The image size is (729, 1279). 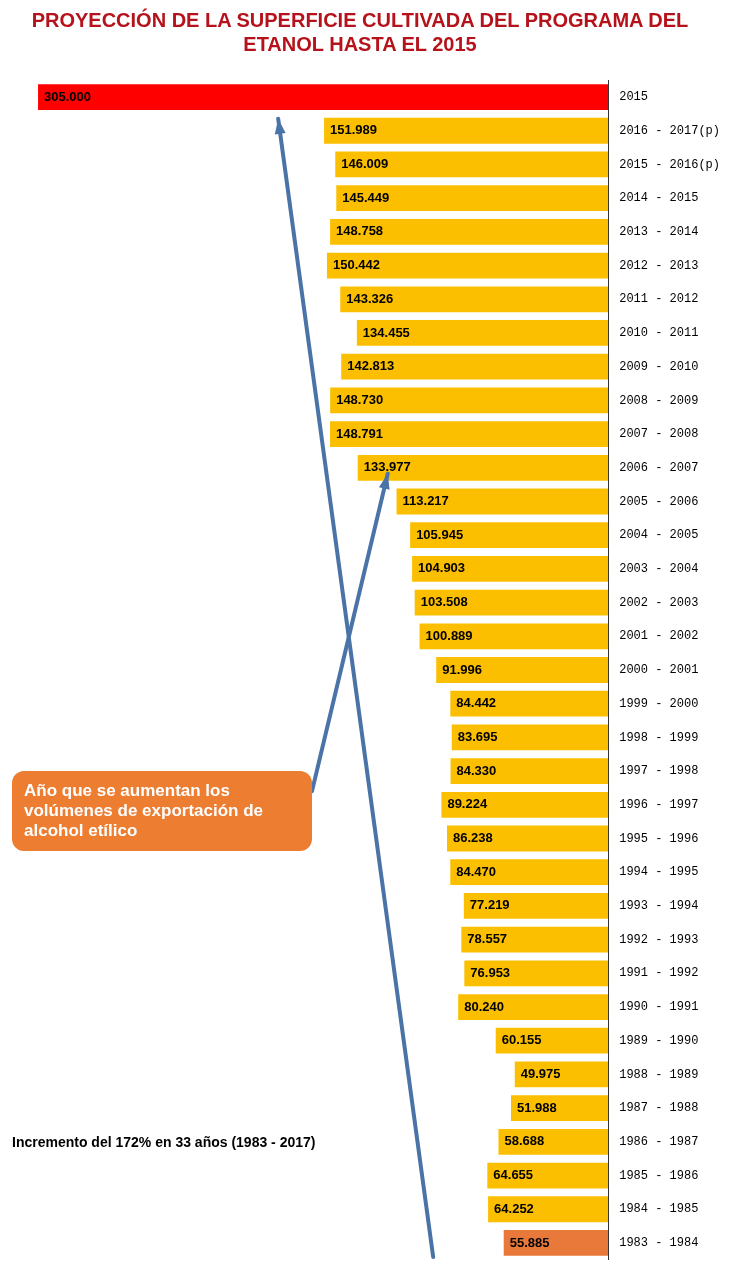 What do you see at coordinates (659, 973) in the screenshot?
I see `y-tick-label: 1991 - 1992` at bounding box center [659, 973].